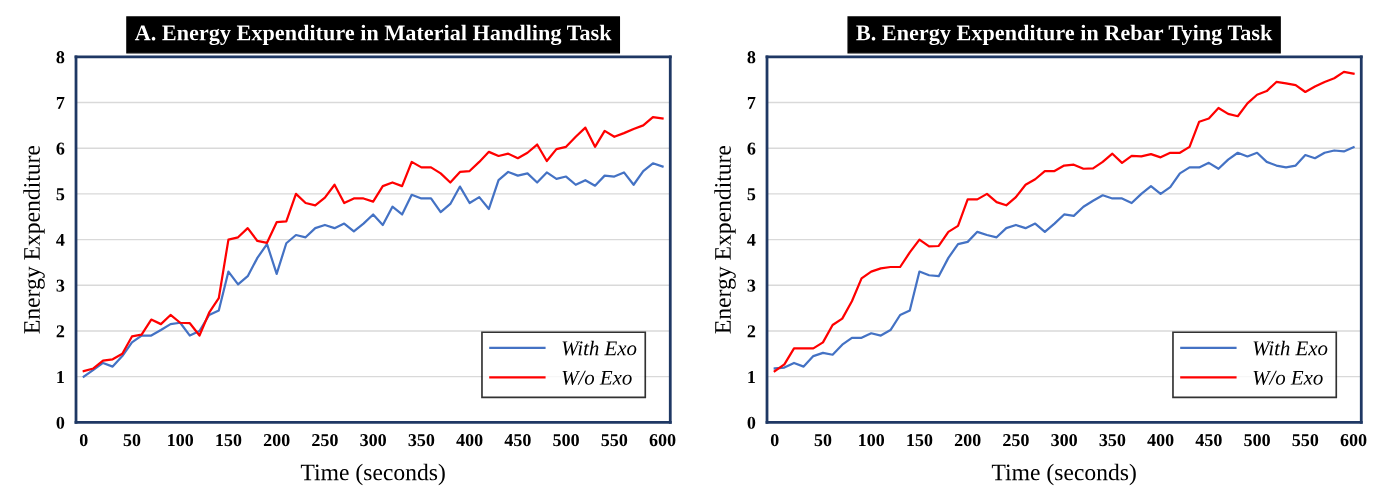 The height and width of the screenshot is (494, 1382). What do you see at coordinates (1064, 35) in the screenshot?
I see `chart-title: B. Energy Expenditure in Rebar Tying Task` at bounding box center [1064, 35].